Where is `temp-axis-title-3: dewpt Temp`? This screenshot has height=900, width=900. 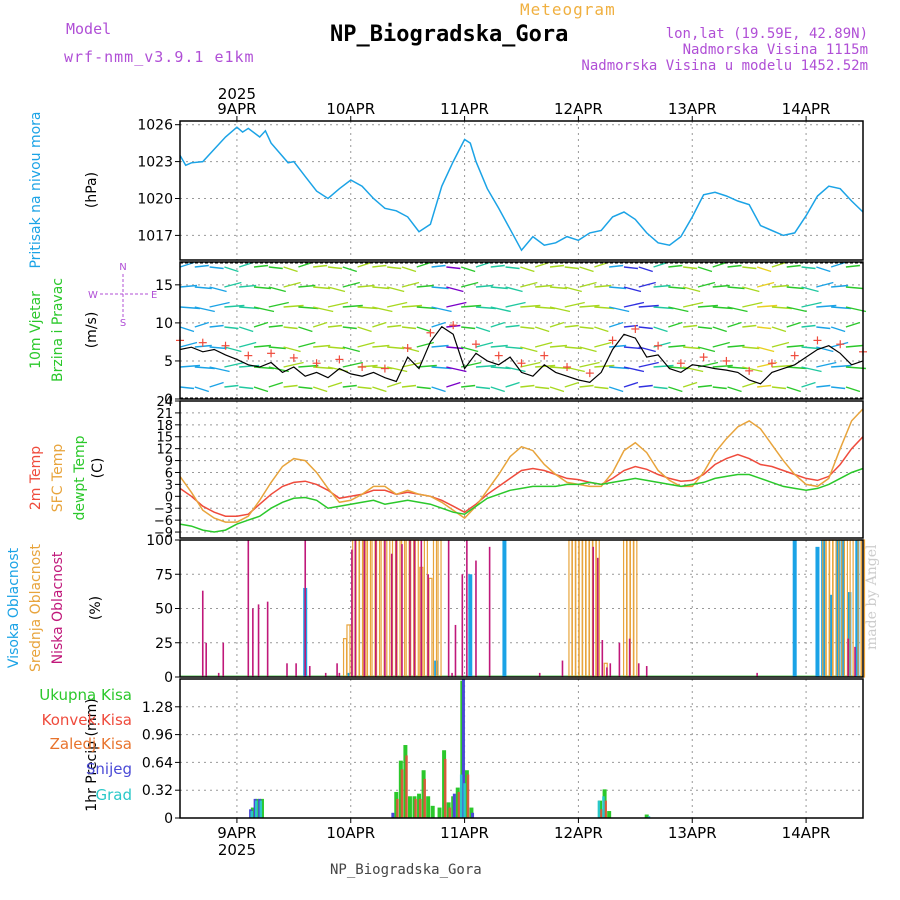 temp-axis-title-3: dewpt Temp is located at coordinates (80, 477).